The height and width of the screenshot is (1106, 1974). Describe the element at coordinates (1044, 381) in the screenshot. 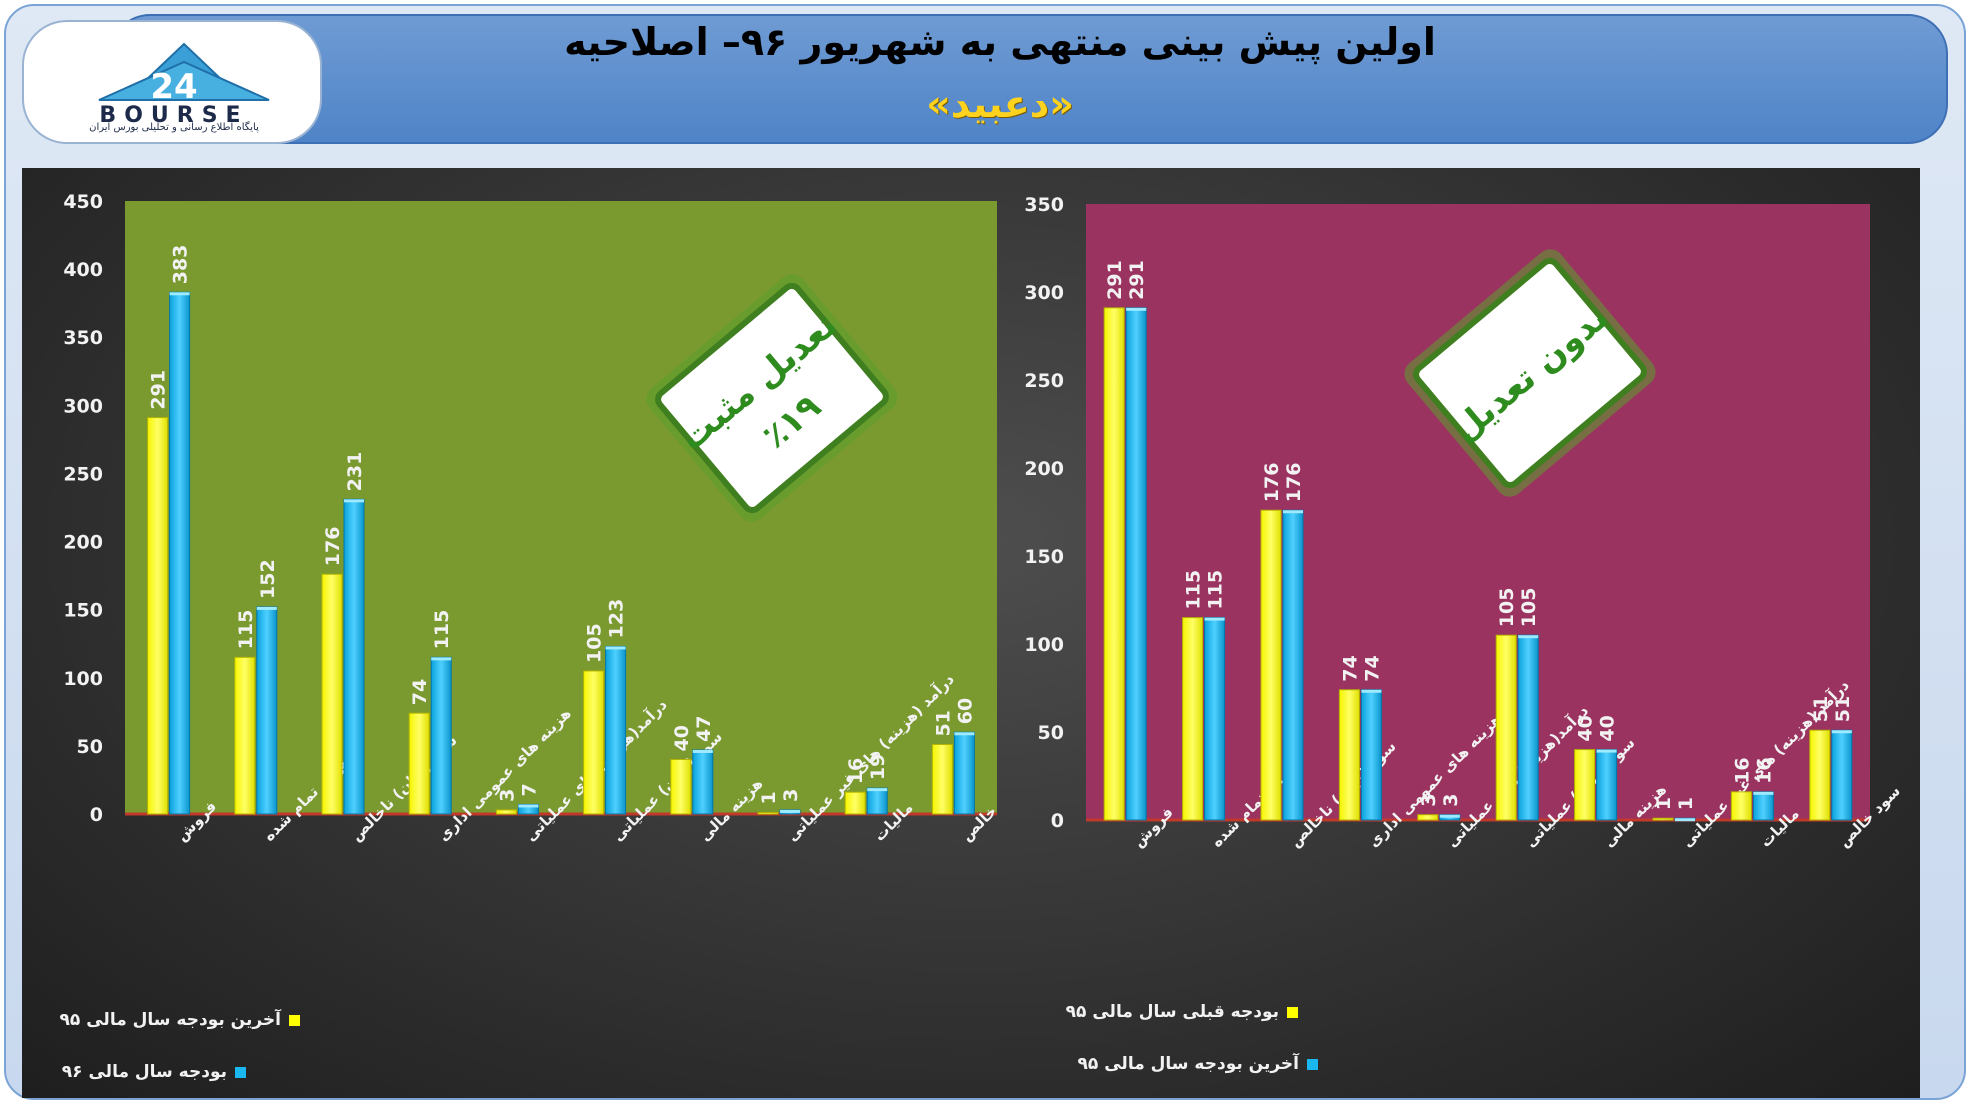

I see `y-tick-label: 250` at that location.